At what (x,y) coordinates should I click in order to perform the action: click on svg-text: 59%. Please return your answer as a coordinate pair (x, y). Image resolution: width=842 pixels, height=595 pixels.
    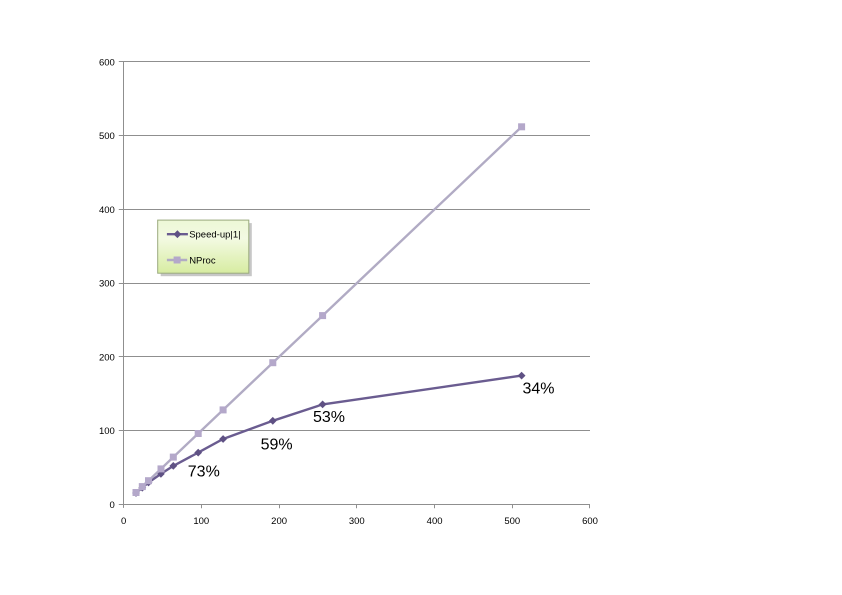
    Looking at the image, I should click on (277, 444).